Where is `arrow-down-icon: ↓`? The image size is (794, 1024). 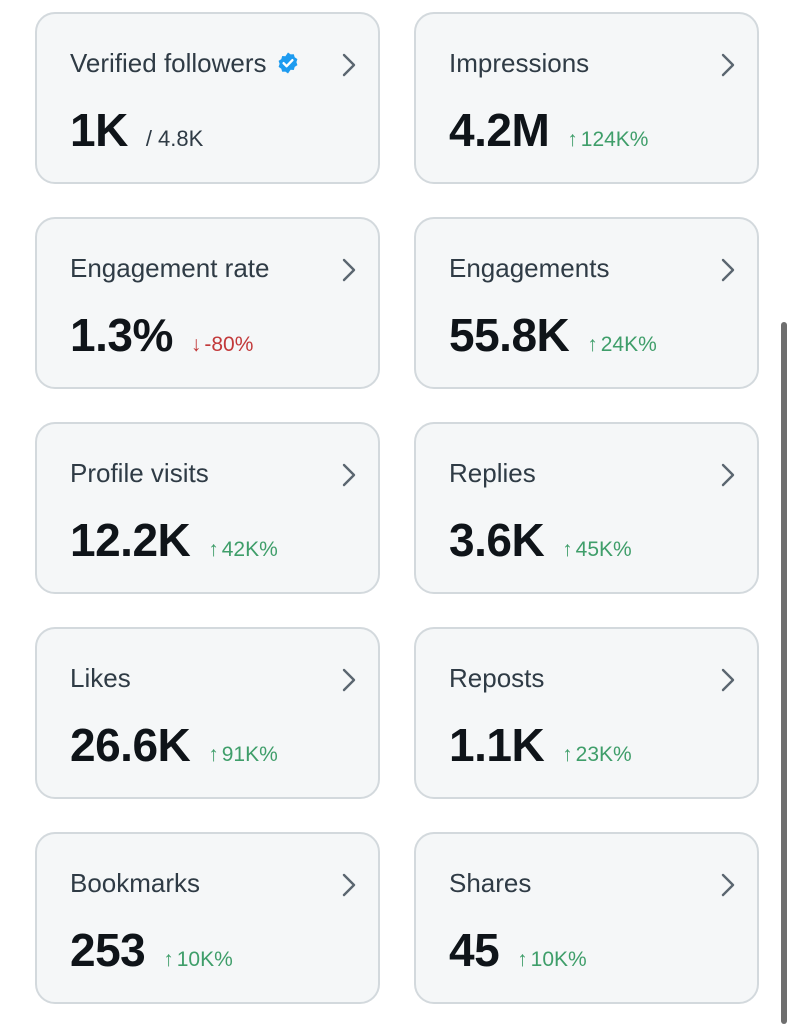 arrow-down-icon: ↓ is located at coordinates (196, 344).